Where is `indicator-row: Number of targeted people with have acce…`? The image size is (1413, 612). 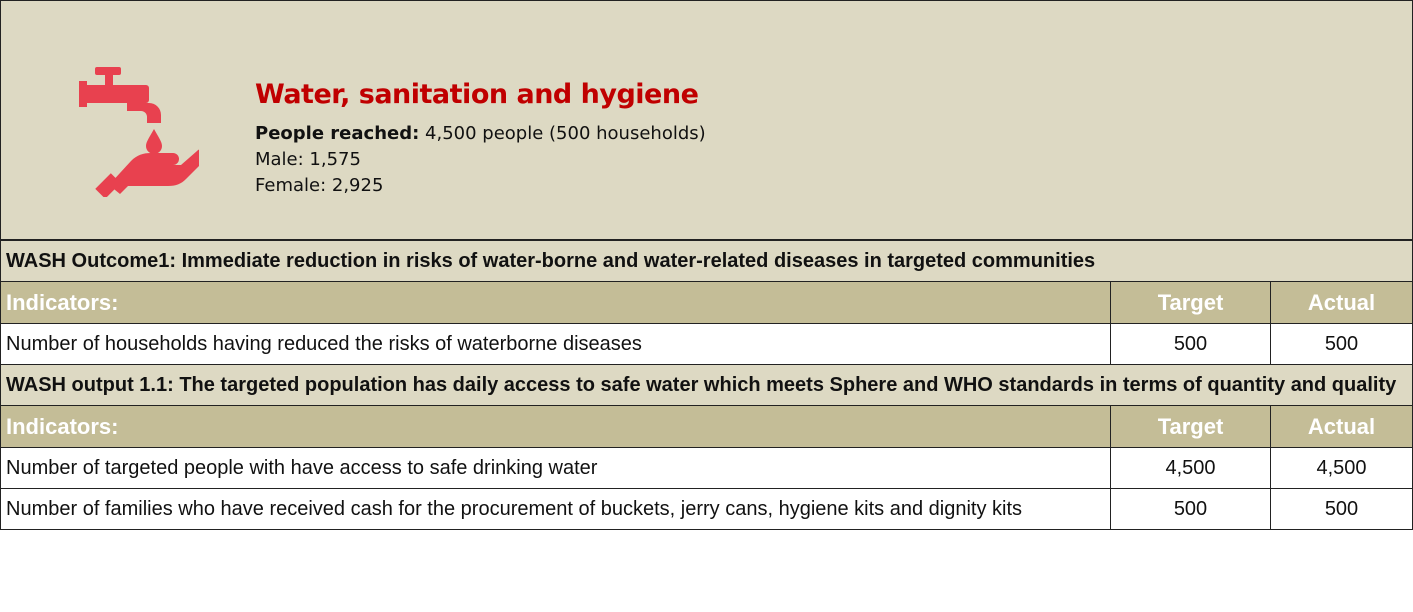 indicator-row: Number of targeted people with have acce… is located at coordinates (706, 468).